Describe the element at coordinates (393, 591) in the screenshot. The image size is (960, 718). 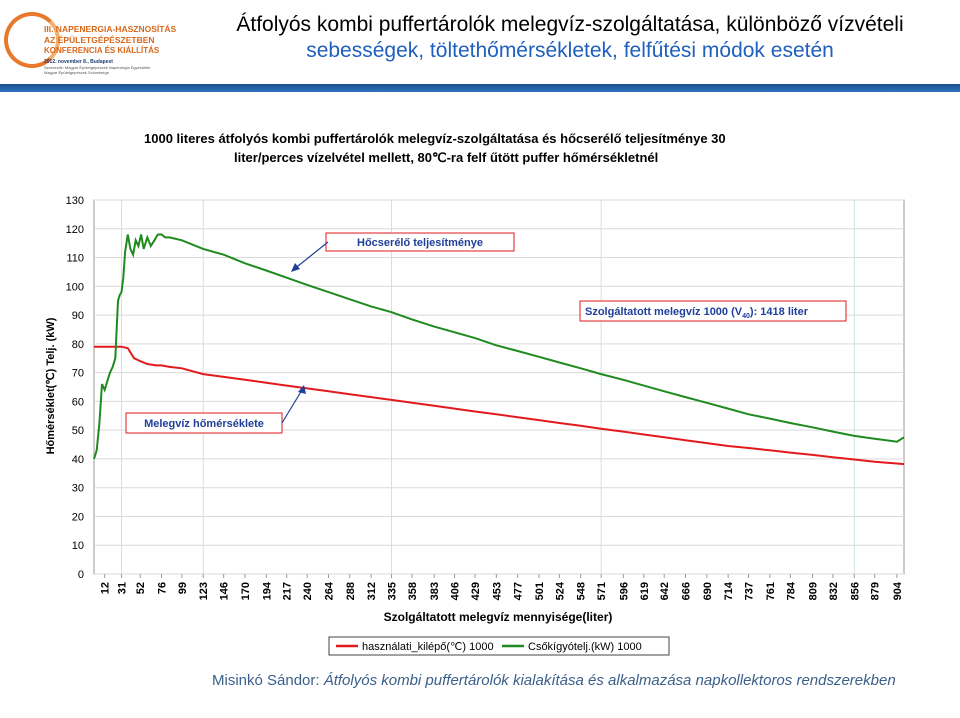
I see `x-tick-label: 335` at that location.